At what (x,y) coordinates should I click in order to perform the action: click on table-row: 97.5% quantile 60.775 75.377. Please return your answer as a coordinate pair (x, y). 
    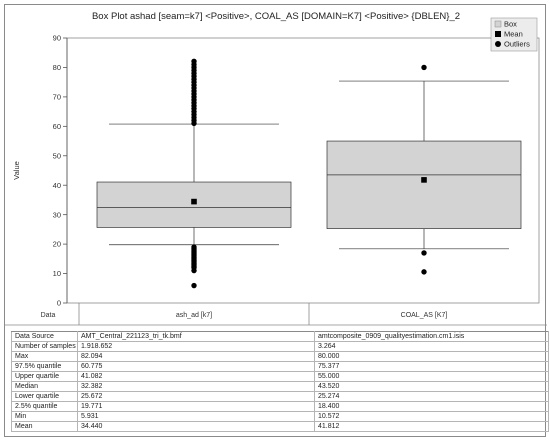
    Looking at the image, I should click on (280, 366).